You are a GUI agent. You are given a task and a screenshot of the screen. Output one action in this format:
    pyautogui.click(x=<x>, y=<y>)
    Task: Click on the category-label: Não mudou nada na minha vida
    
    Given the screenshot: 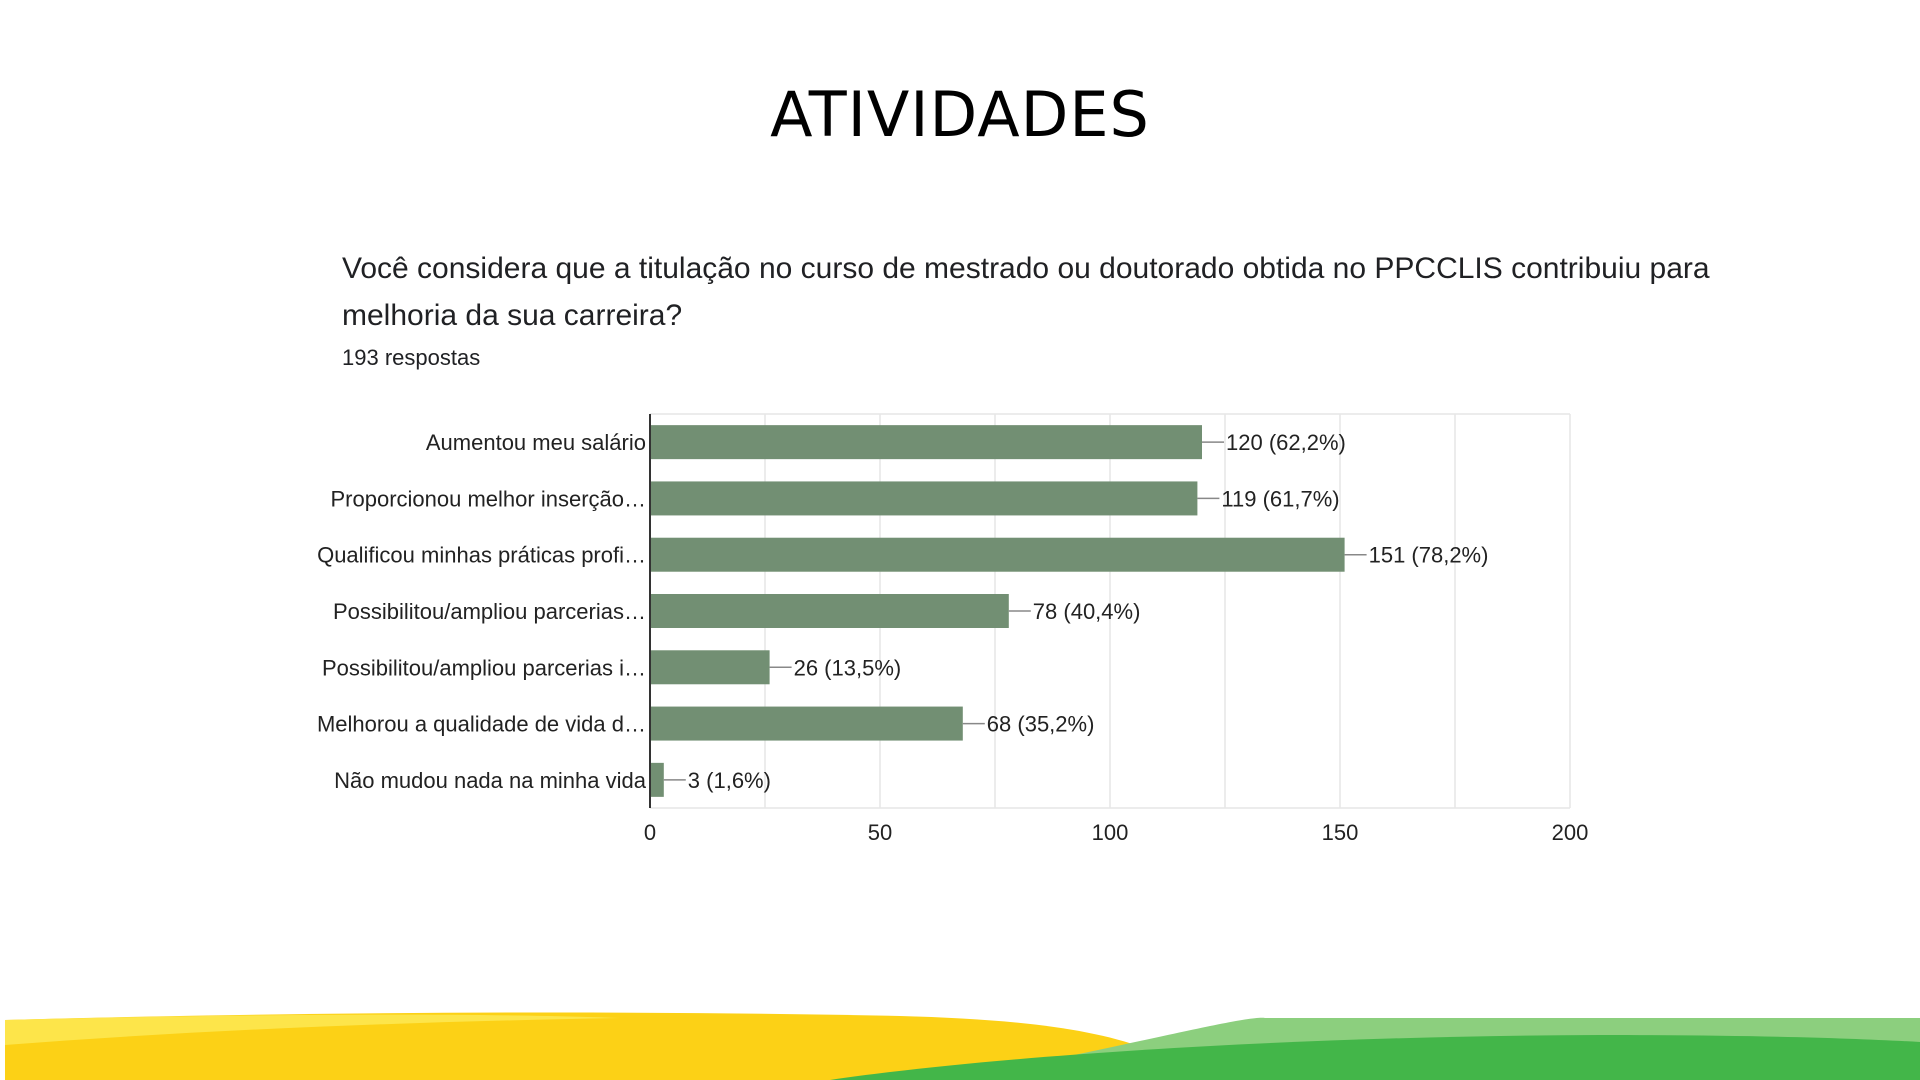 What is the action you would take?
    pyautogui.click(x=490, y=780)
    